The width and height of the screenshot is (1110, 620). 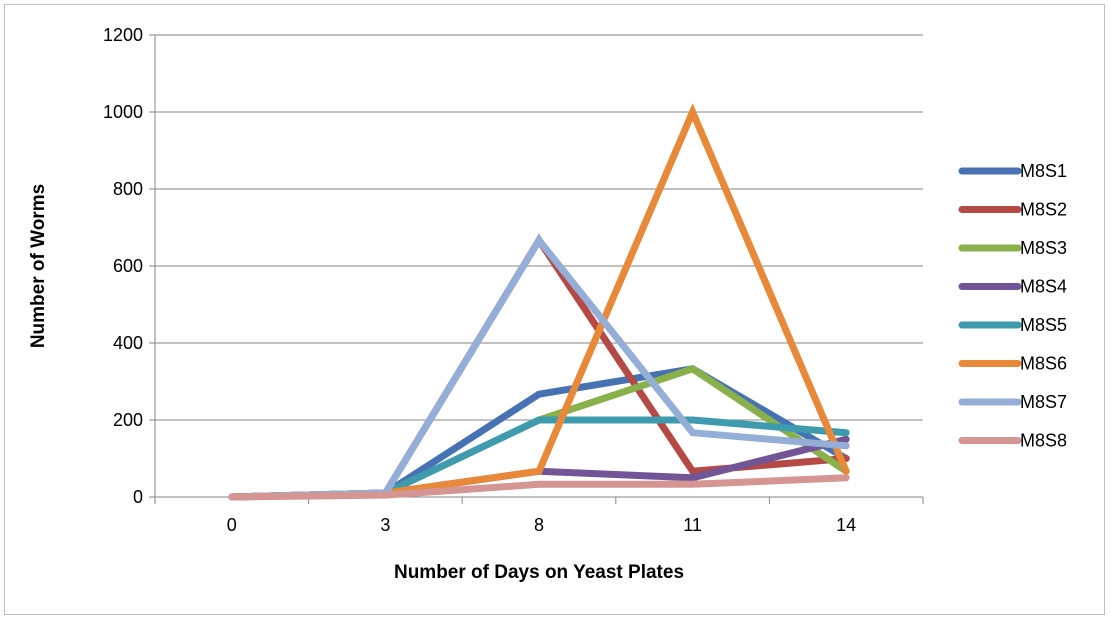 What do you see at coordinates (1043, 287) in the screenshot?
I see `legend-label-m8s4: M8S4` at bounding box center [1043, 287].